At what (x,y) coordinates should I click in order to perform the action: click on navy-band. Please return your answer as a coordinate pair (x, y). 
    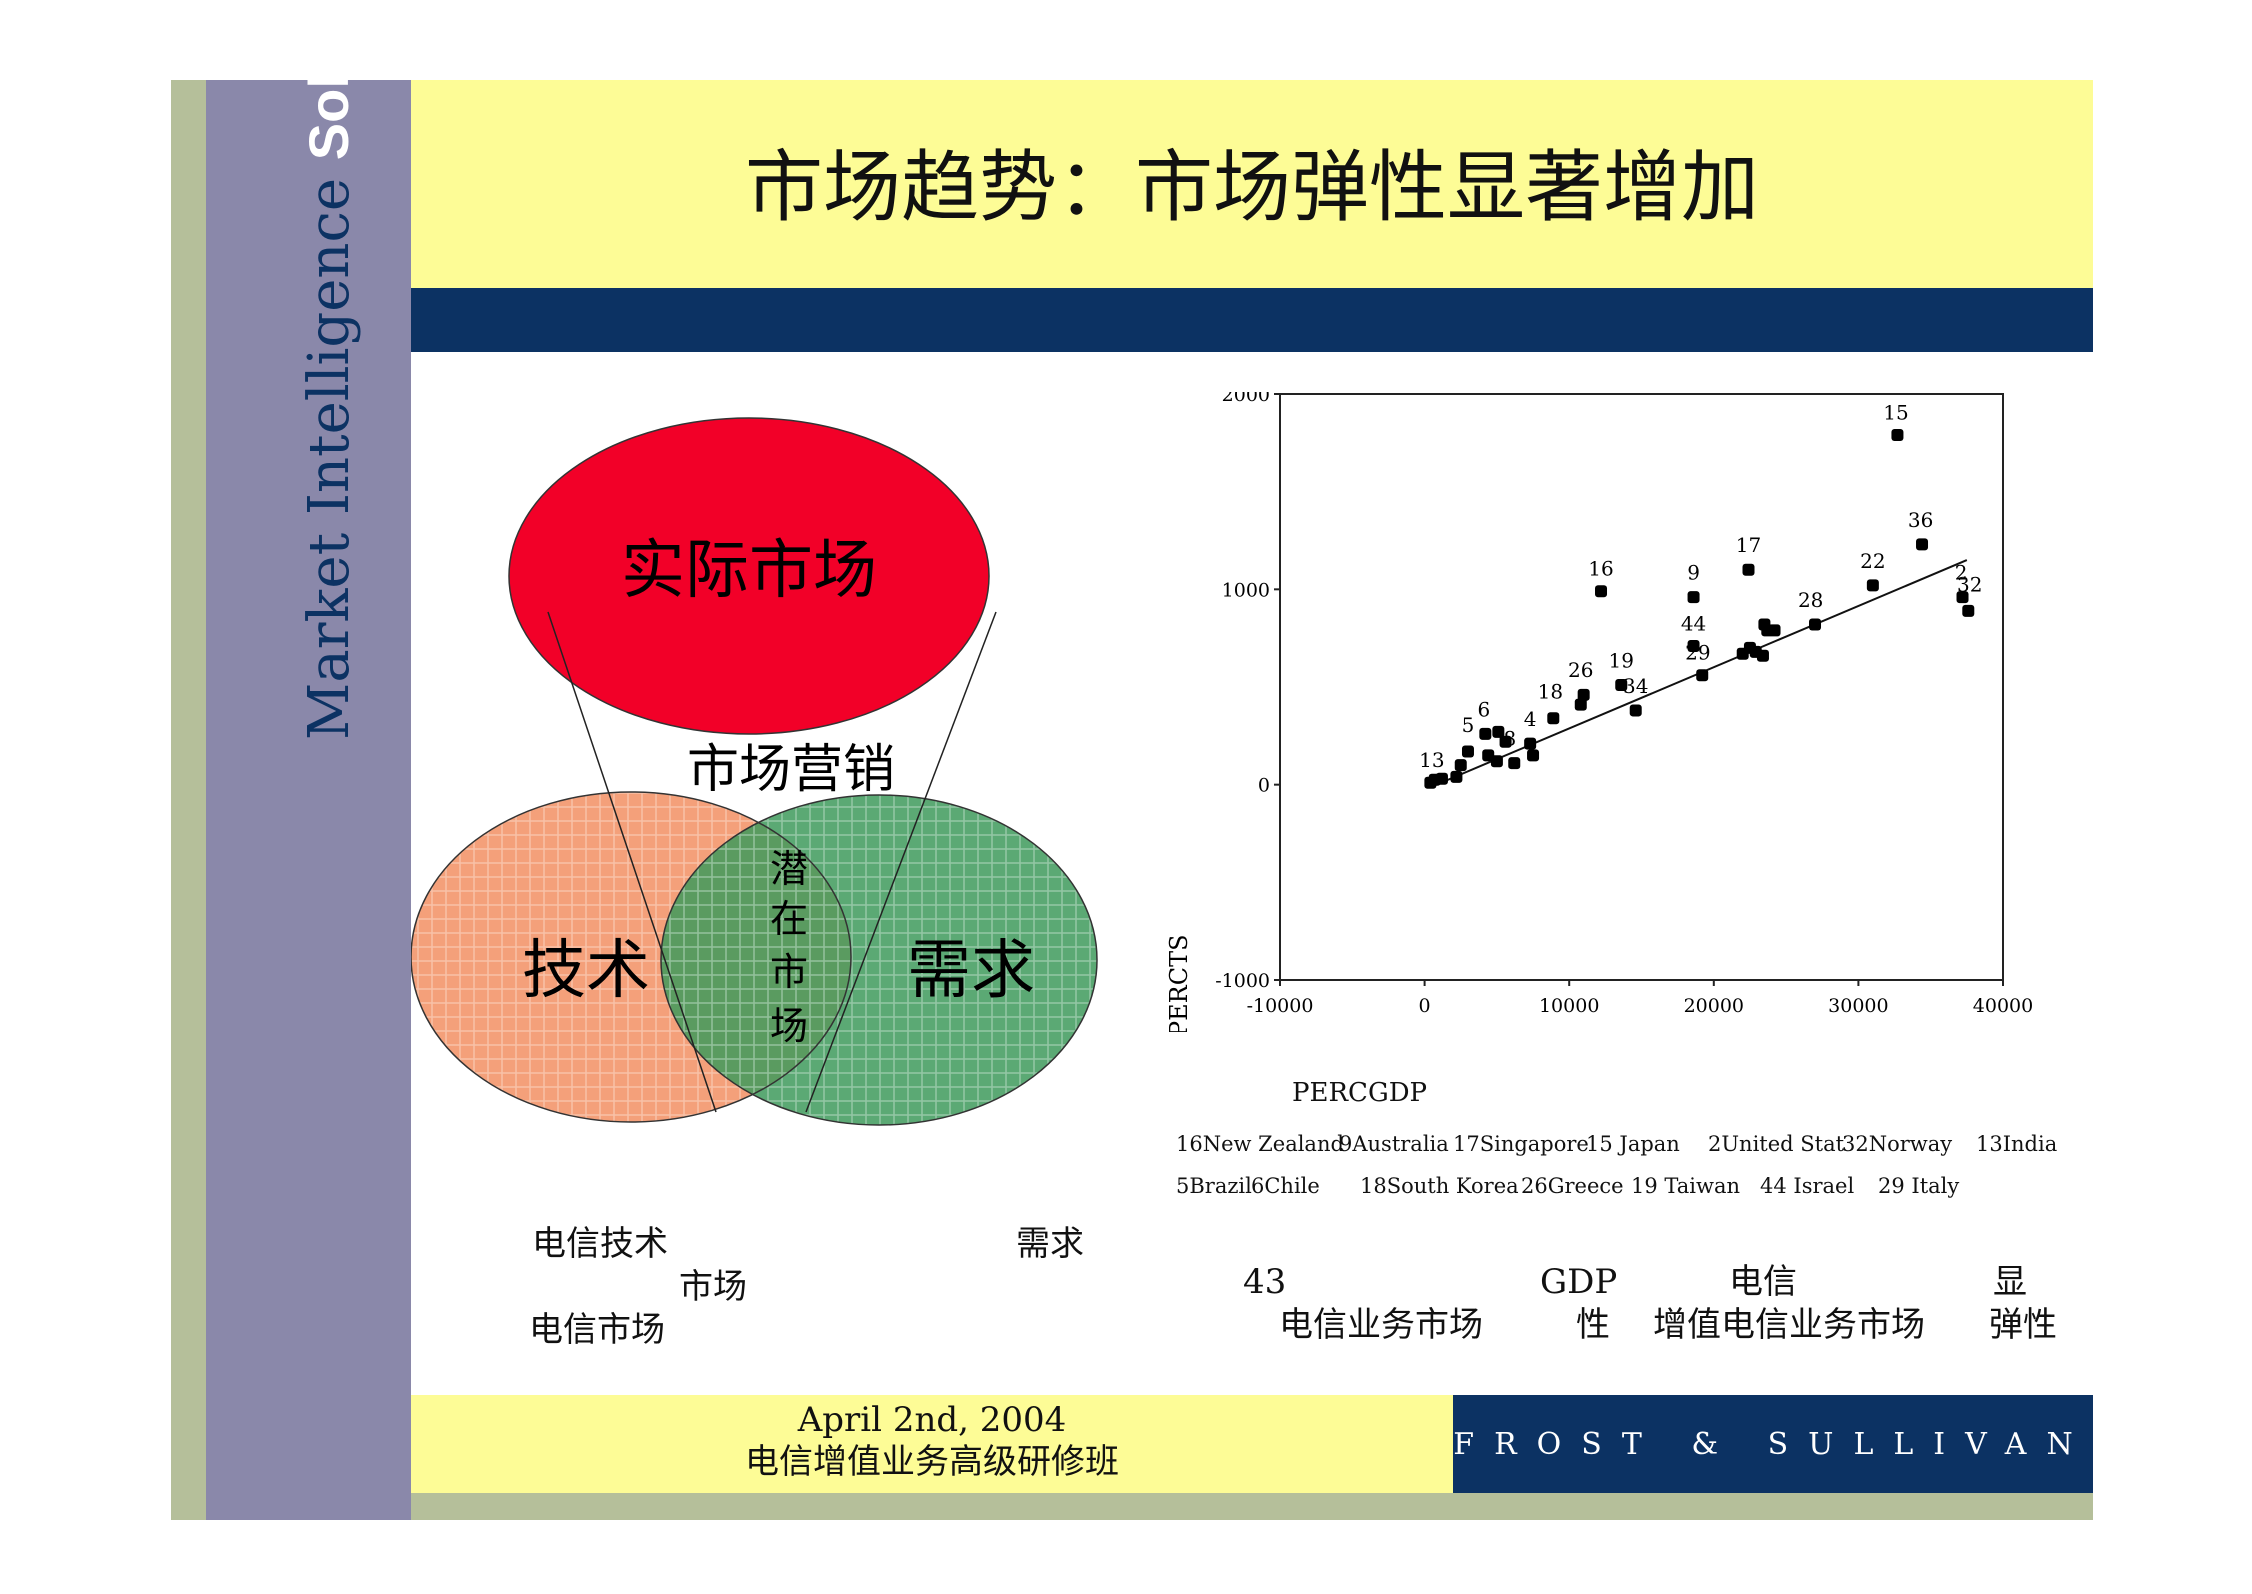
    Looking at the image, I should click on (1252, 320).